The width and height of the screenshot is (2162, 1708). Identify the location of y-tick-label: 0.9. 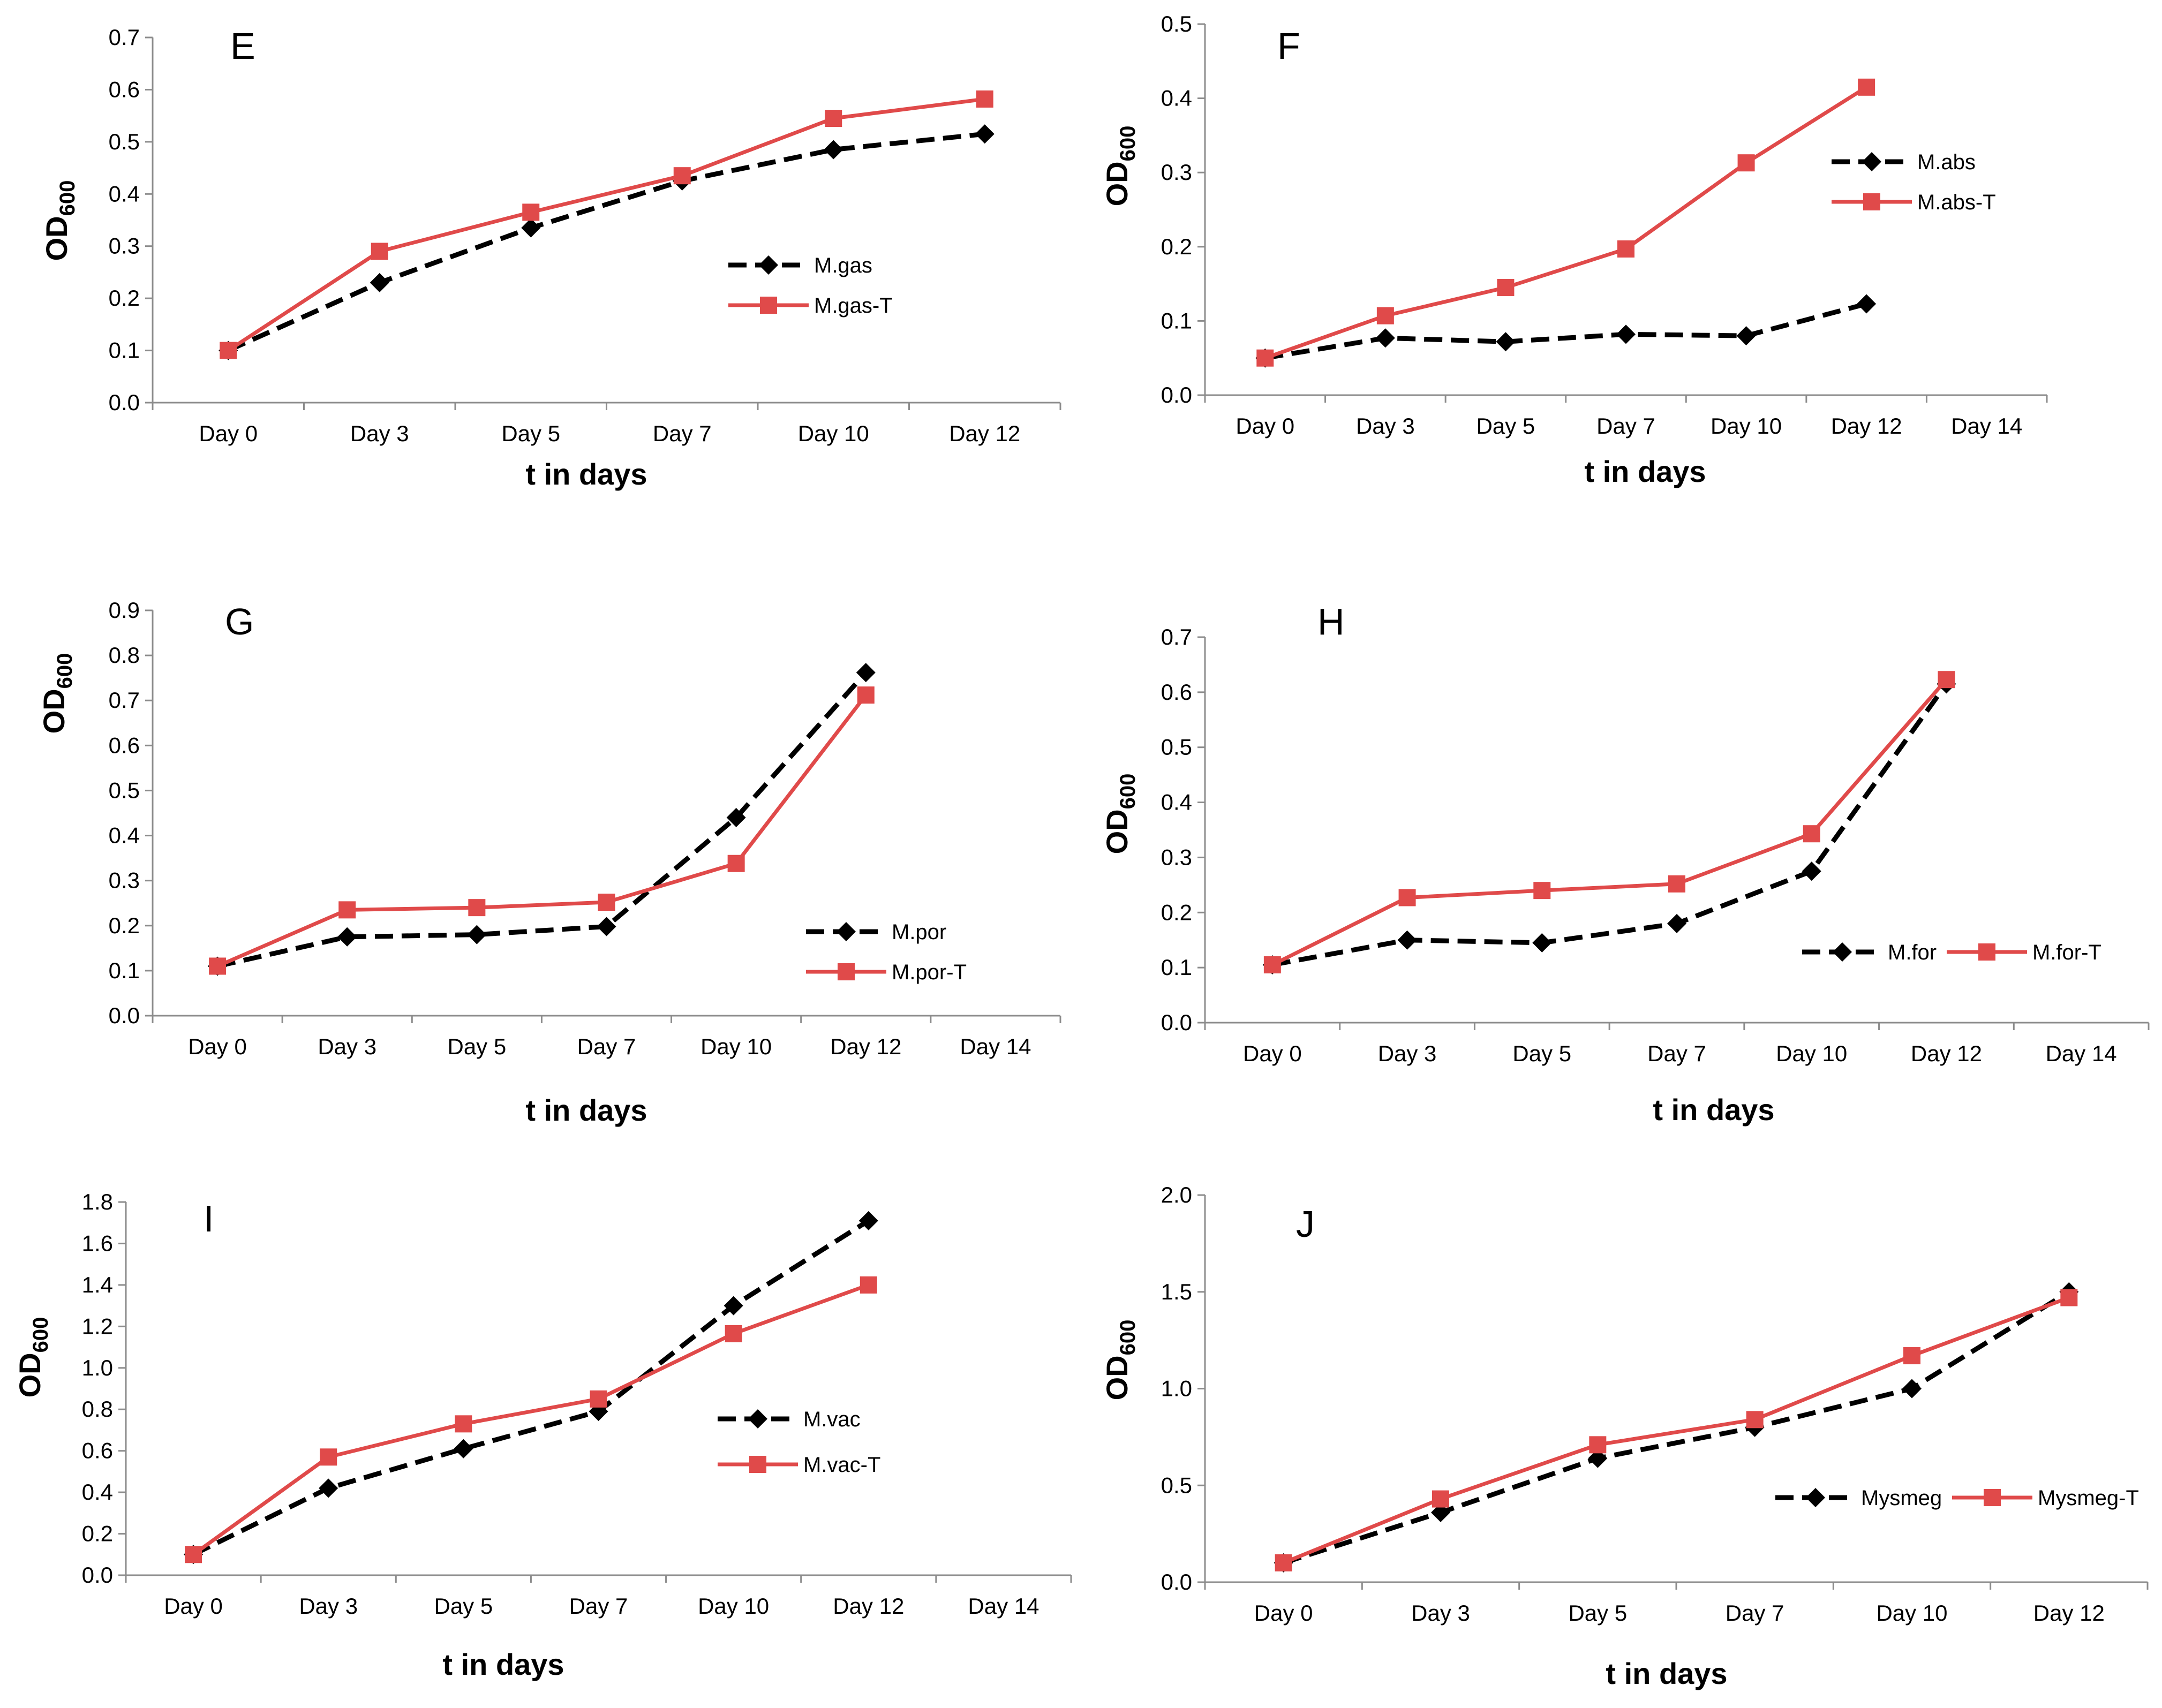
(124, 610).